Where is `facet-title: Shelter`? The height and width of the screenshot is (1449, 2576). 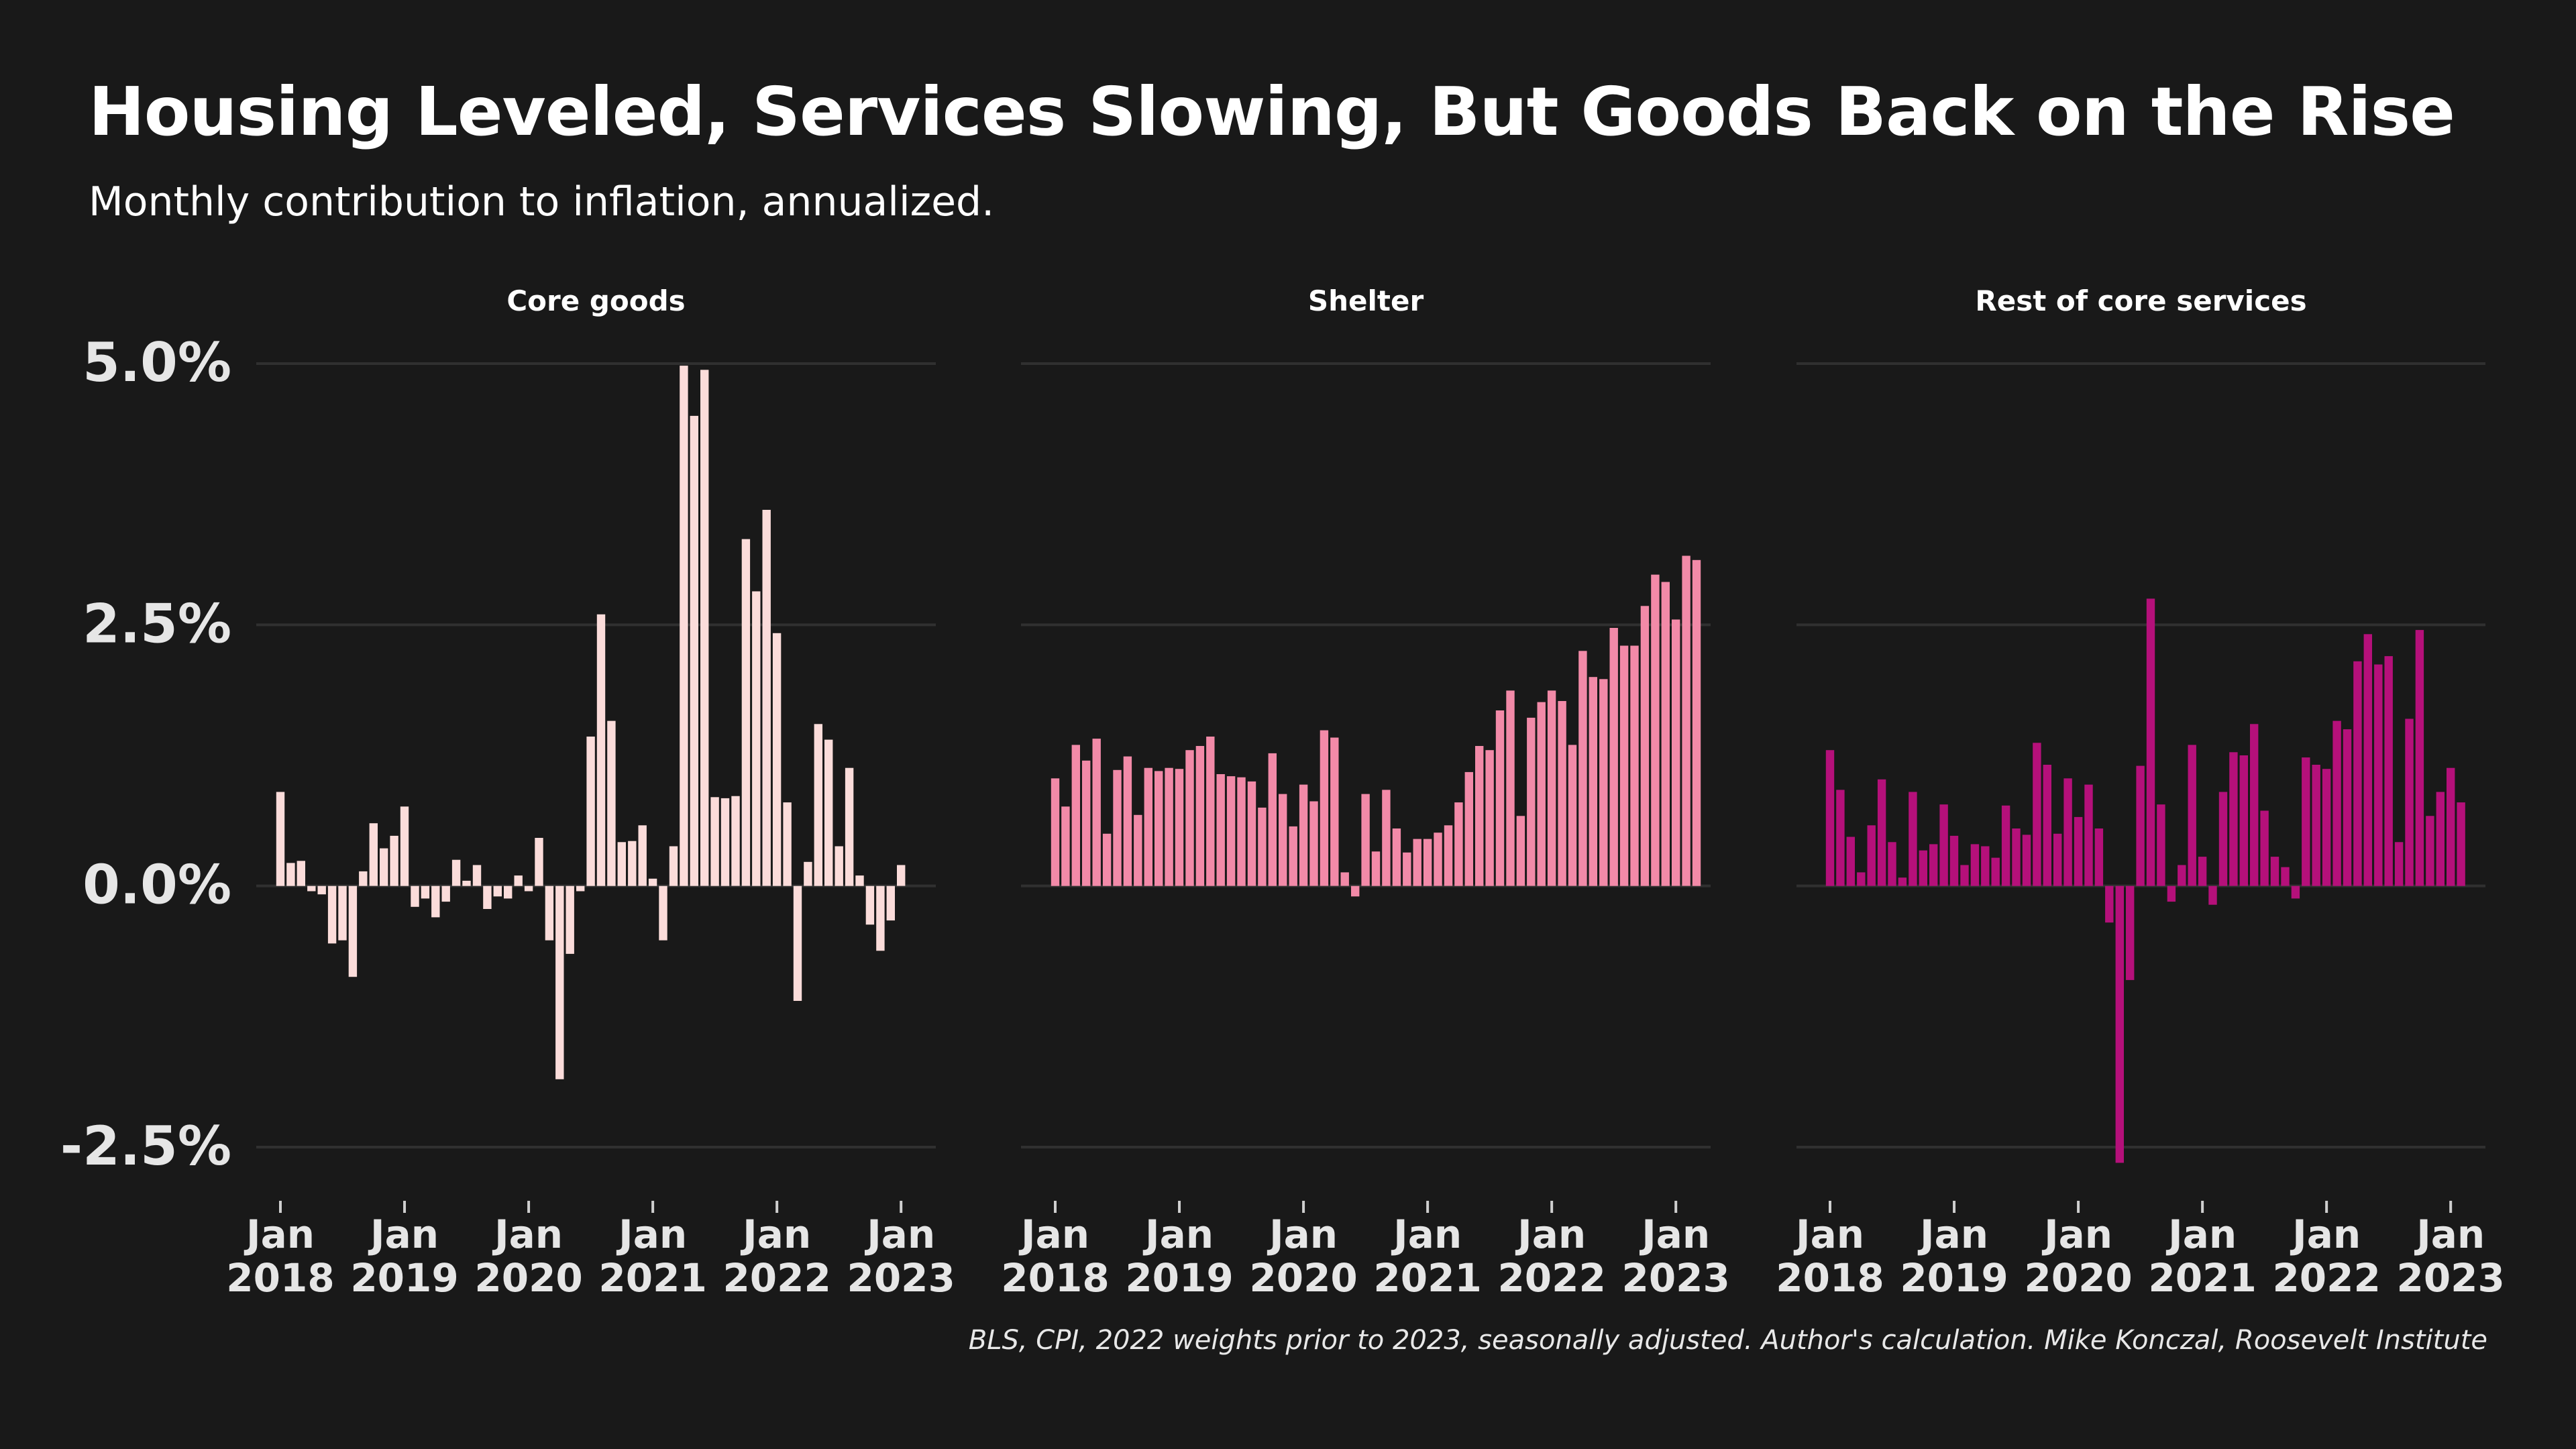 facet-title: Shelter is located at coordinates (1366, 300).